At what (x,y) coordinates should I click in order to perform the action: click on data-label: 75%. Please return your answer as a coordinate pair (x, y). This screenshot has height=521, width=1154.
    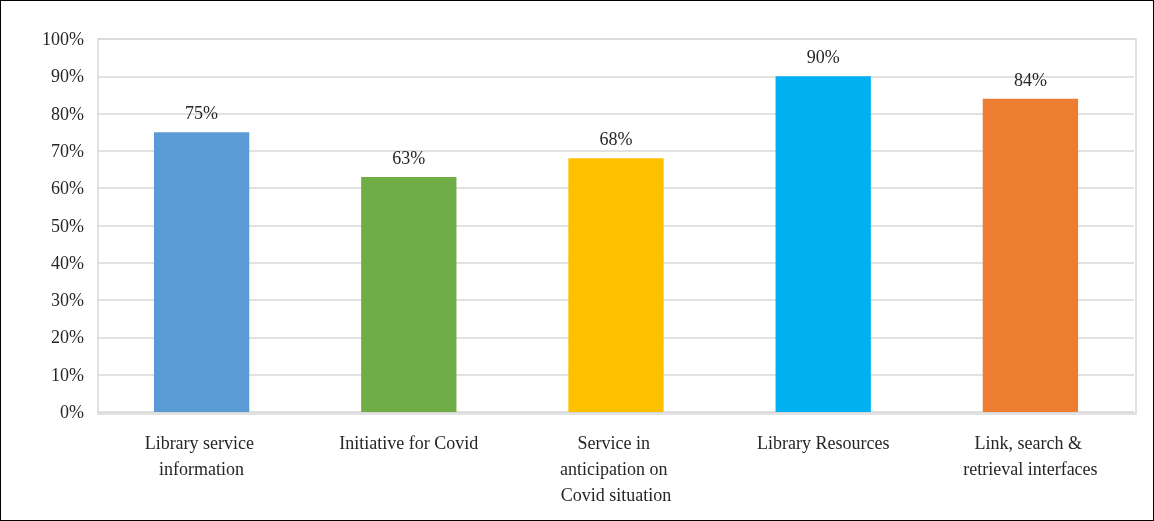
    Looking at the image, I should click on (202, 113).